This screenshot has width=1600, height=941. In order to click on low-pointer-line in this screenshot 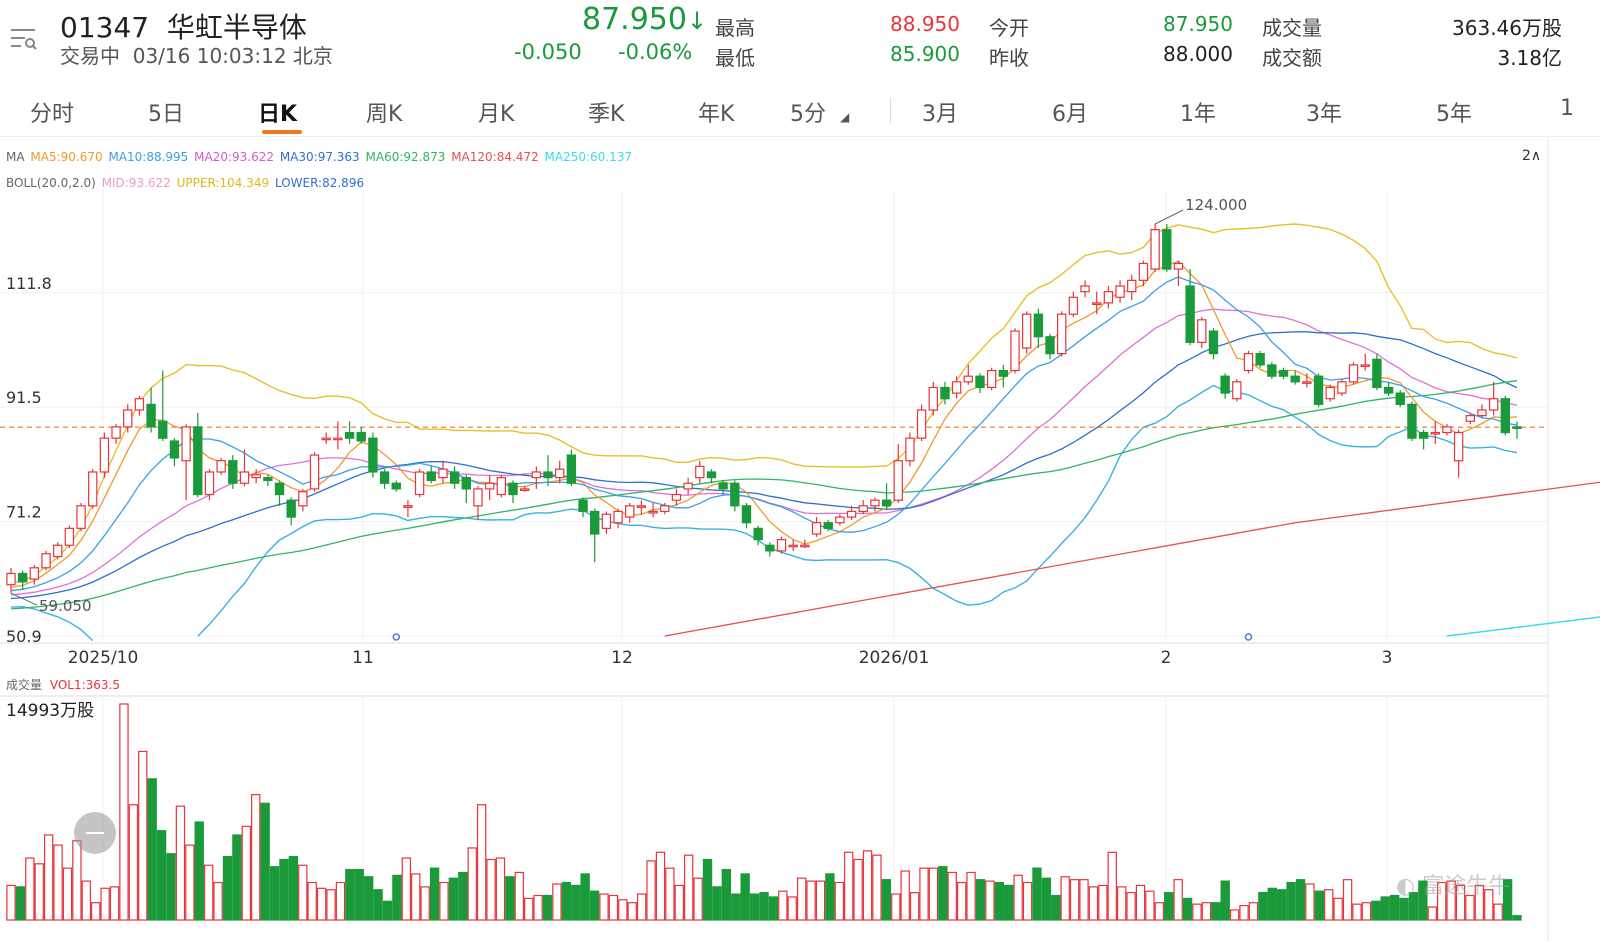, I will do `click(24, 599)`.